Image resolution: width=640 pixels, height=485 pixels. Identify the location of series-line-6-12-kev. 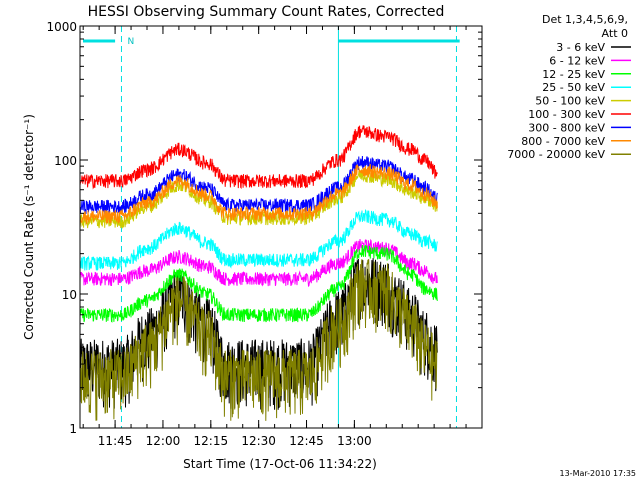
(258, 262).